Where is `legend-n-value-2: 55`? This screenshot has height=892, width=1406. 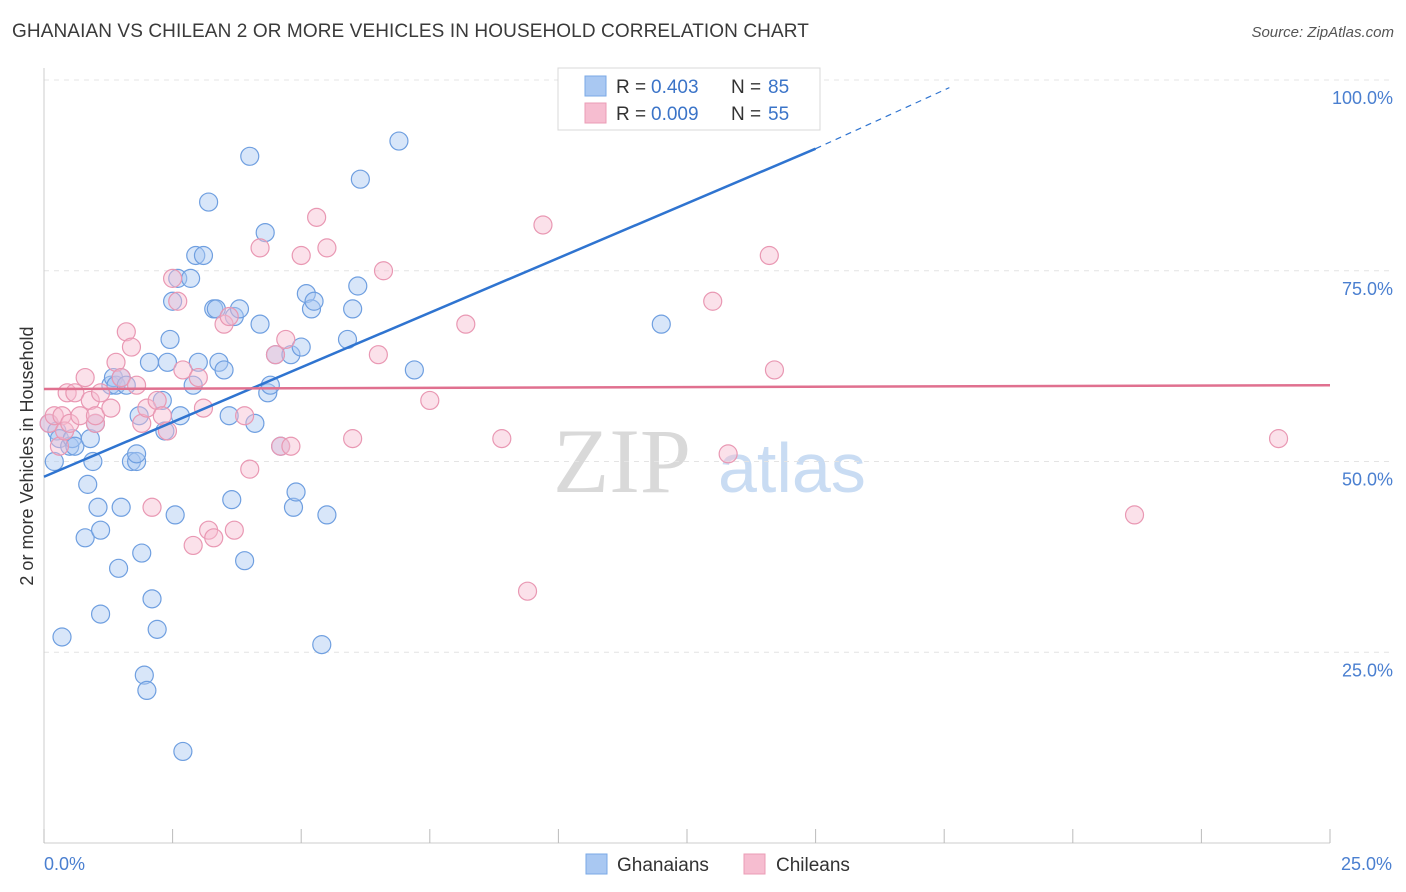 legend-n-value-2: 55 is located at coordinates (778, 114).